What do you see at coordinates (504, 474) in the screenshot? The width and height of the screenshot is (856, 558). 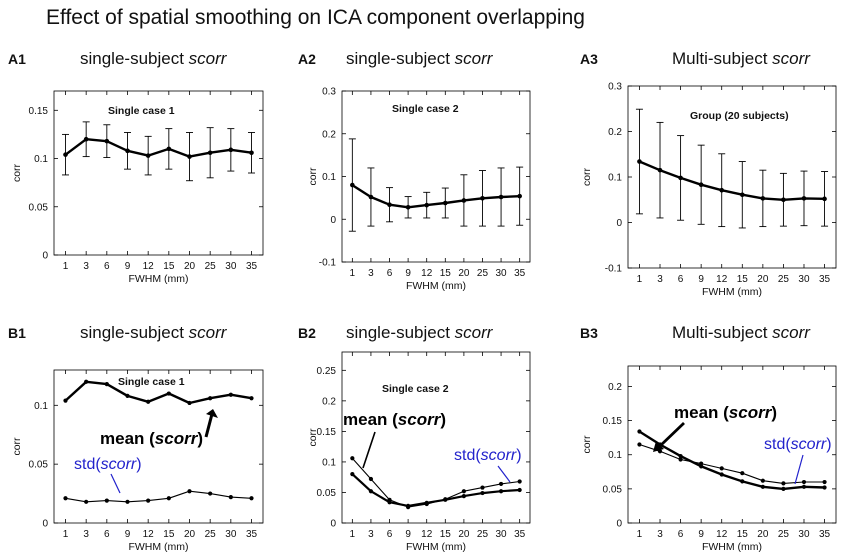 I see `b2-std-arrow` at bounding box center [504, 474].